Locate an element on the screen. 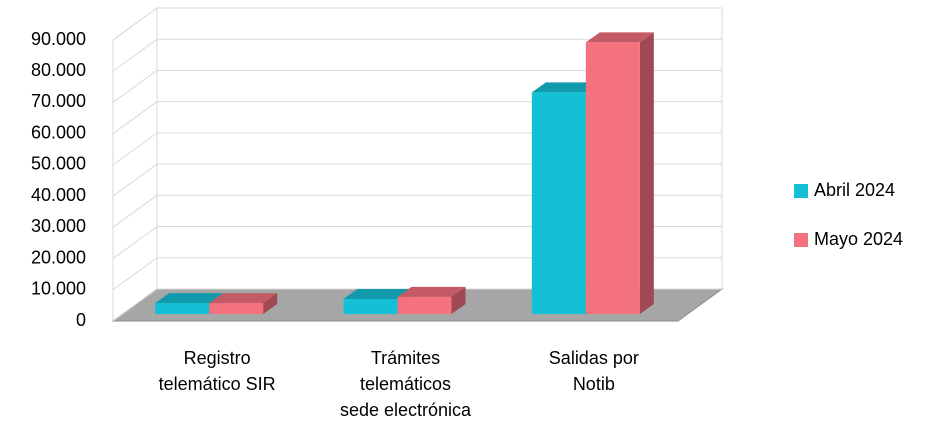 This screenshot has width=941, height=439. x-tick-label: Salidas por Notib is located at coordinates (594, 371).